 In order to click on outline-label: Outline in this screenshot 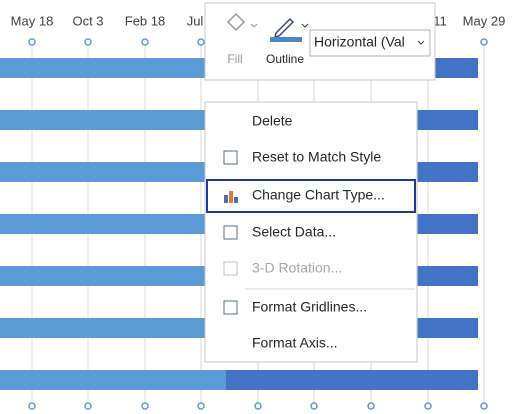, I will do `click(285, 59)`.